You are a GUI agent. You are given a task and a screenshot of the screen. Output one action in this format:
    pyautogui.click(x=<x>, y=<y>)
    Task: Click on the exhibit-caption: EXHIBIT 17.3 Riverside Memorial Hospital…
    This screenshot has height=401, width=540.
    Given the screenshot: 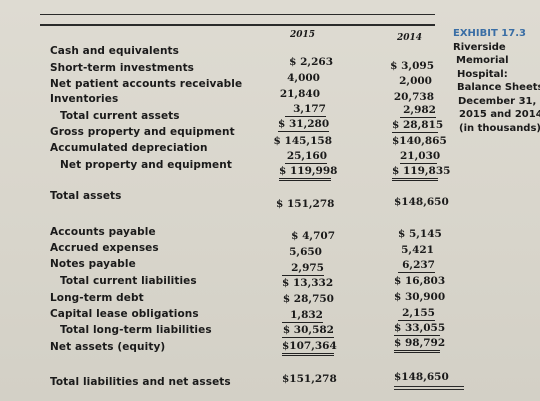 What is the action you would take?
    pyautogui.click(x=496, y=81)
    